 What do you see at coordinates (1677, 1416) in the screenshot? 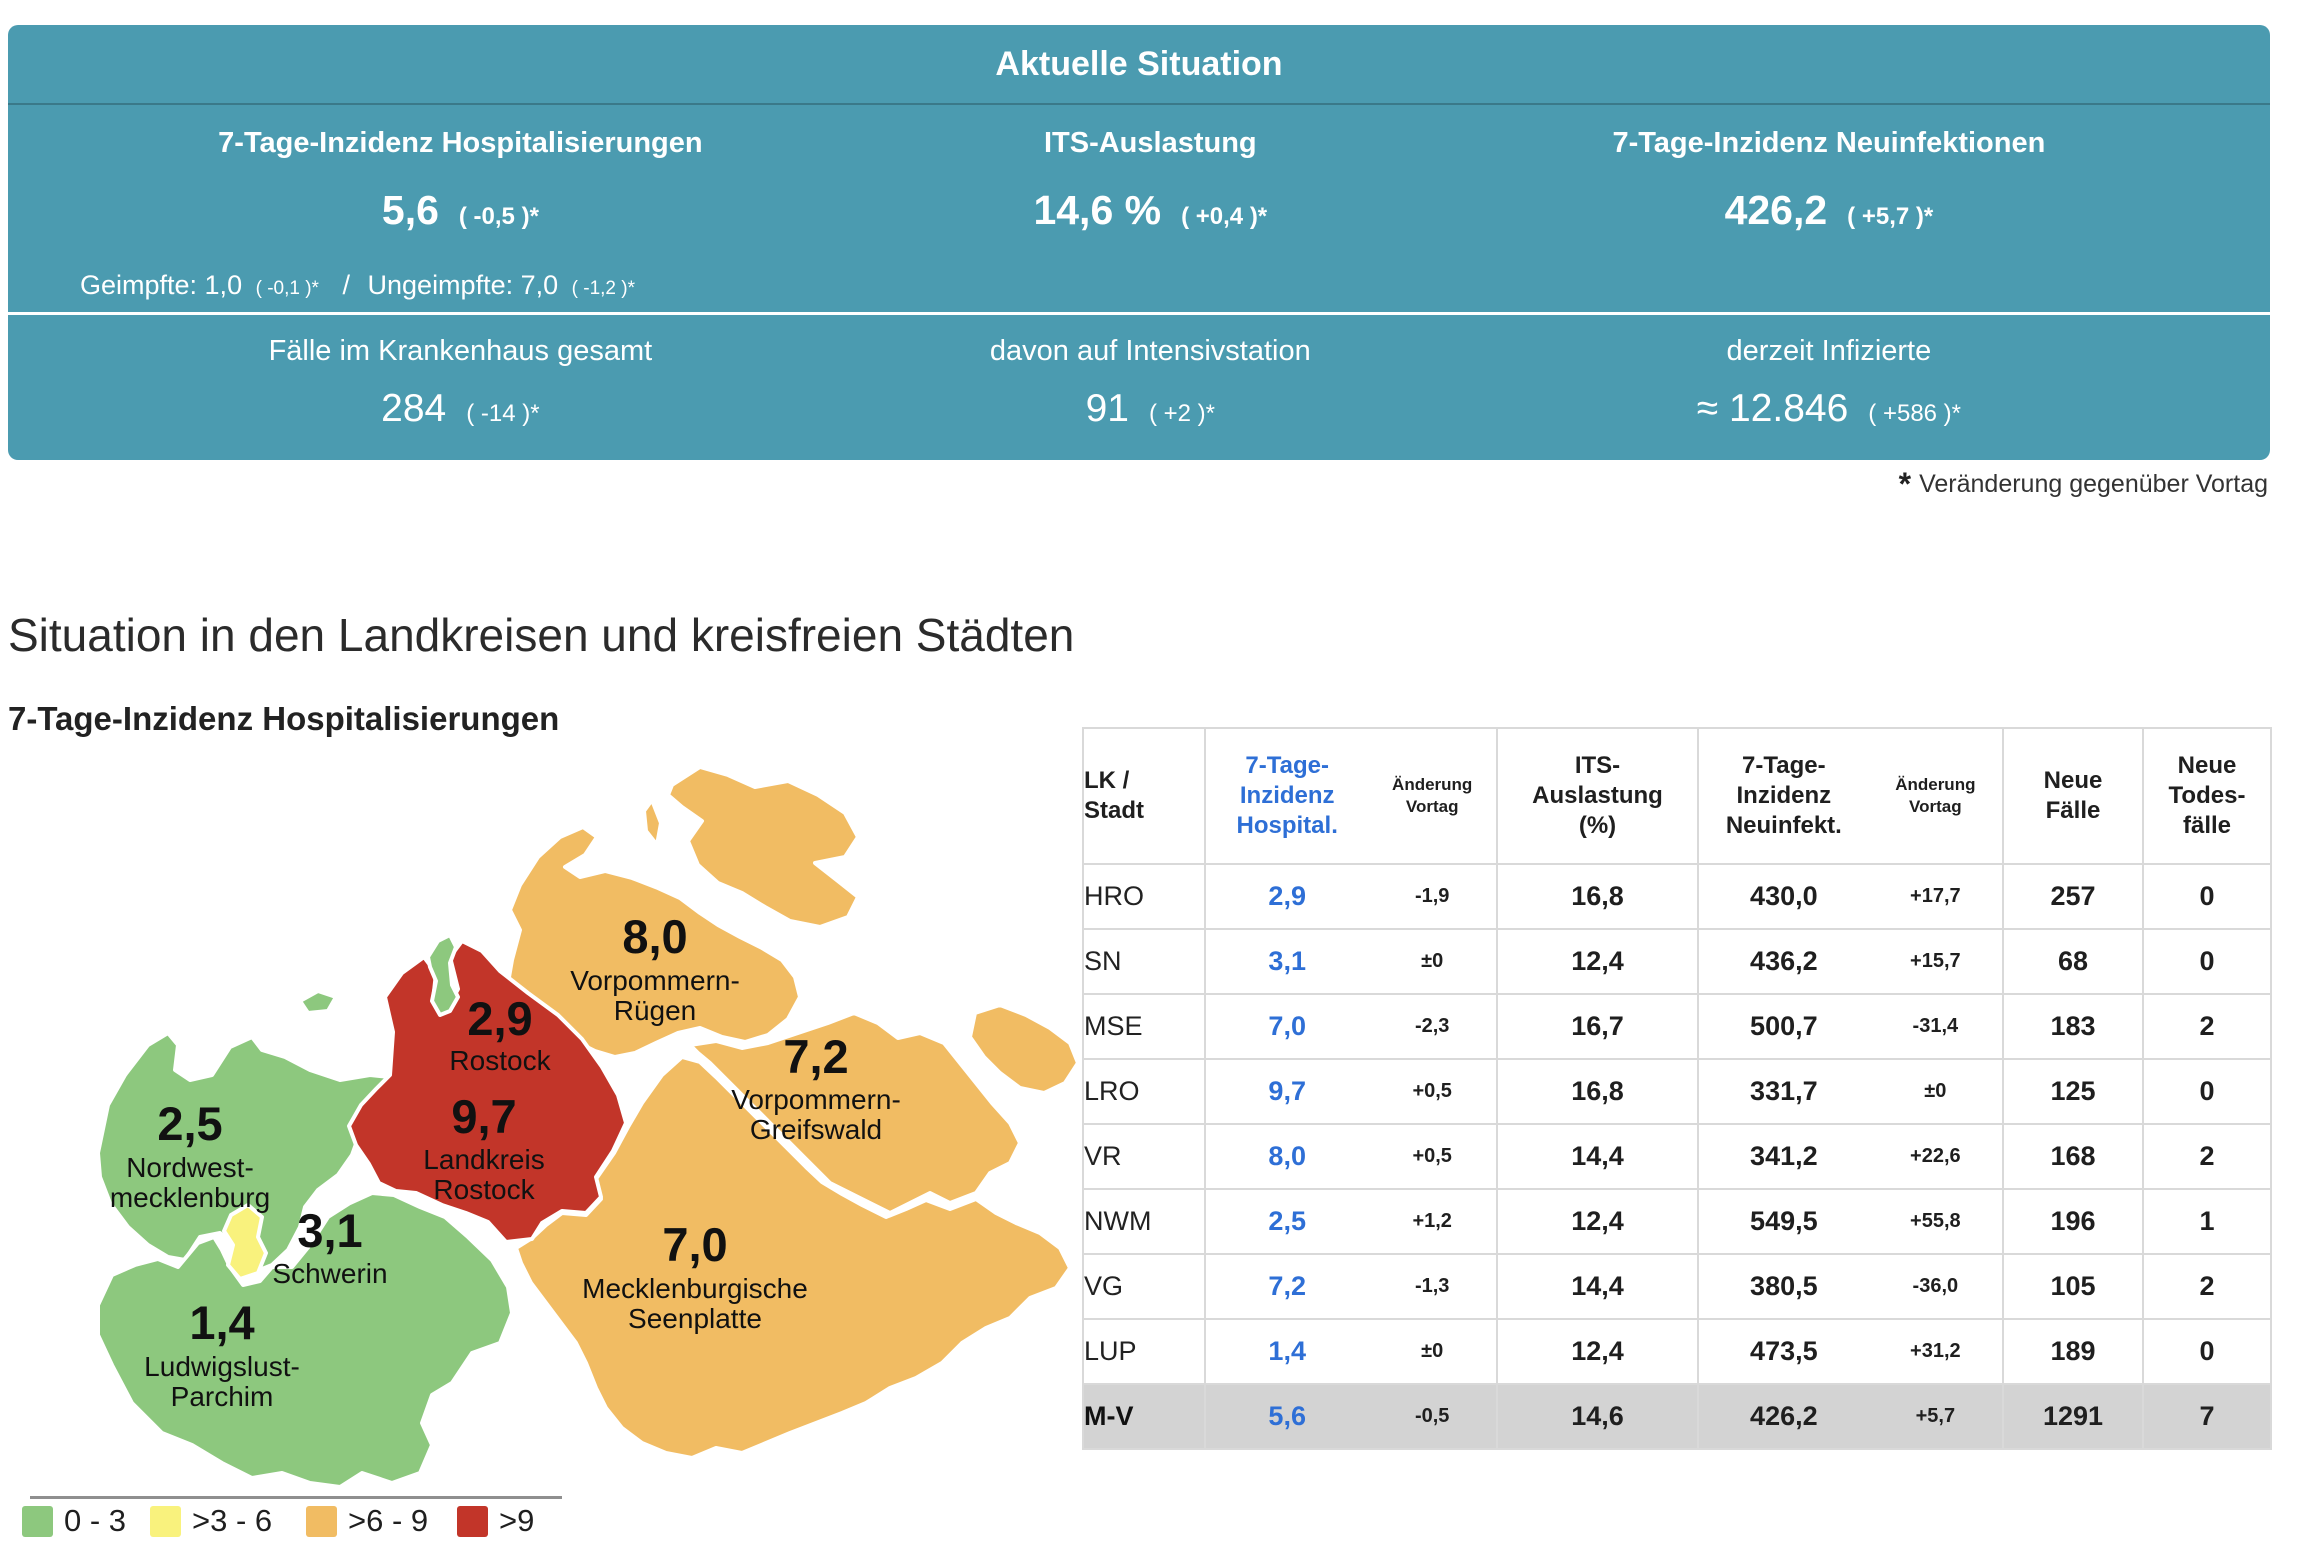
I see `table-row-mv-total: M-V 5,6 -0,5 14,6 426,2 +5,7 1291 7` at bounding box center [1677, 1416].